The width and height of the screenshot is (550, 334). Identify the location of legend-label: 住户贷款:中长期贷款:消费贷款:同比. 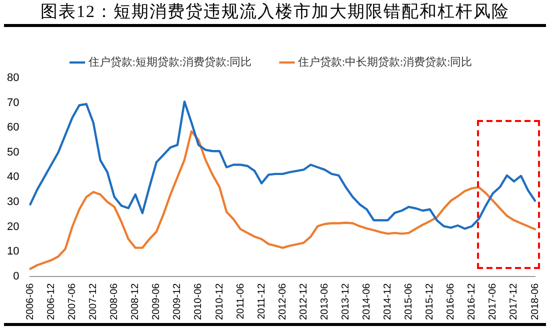
(385, 61).